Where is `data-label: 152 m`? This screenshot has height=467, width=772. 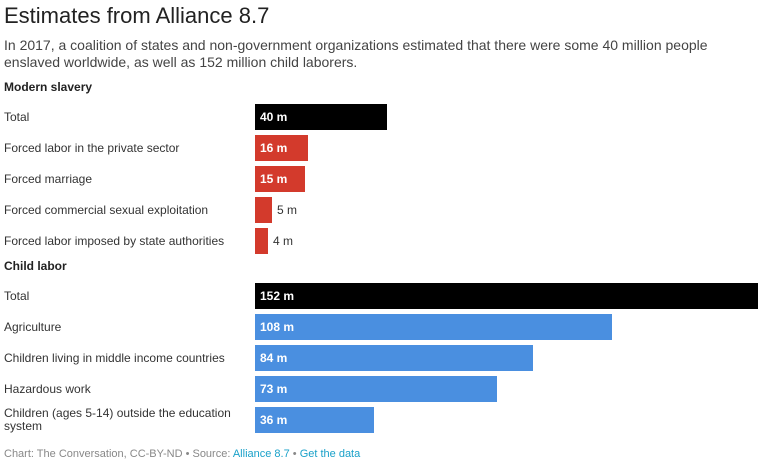
data-label: 152 m is located at coordinates (277, 296).